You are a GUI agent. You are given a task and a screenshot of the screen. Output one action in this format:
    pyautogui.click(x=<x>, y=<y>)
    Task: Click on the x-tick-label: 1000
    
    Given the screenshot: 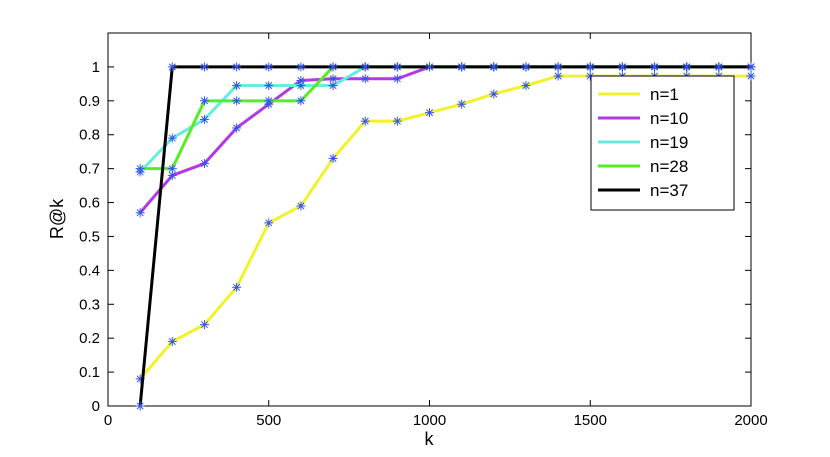 What is the action you would take?
    pyautogui.click(x=429, y=420)
    